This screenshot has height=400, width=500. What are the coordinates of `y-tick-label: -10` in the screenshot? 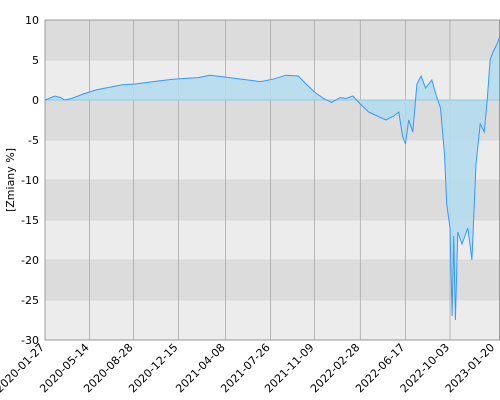 It's located at (30, 180).